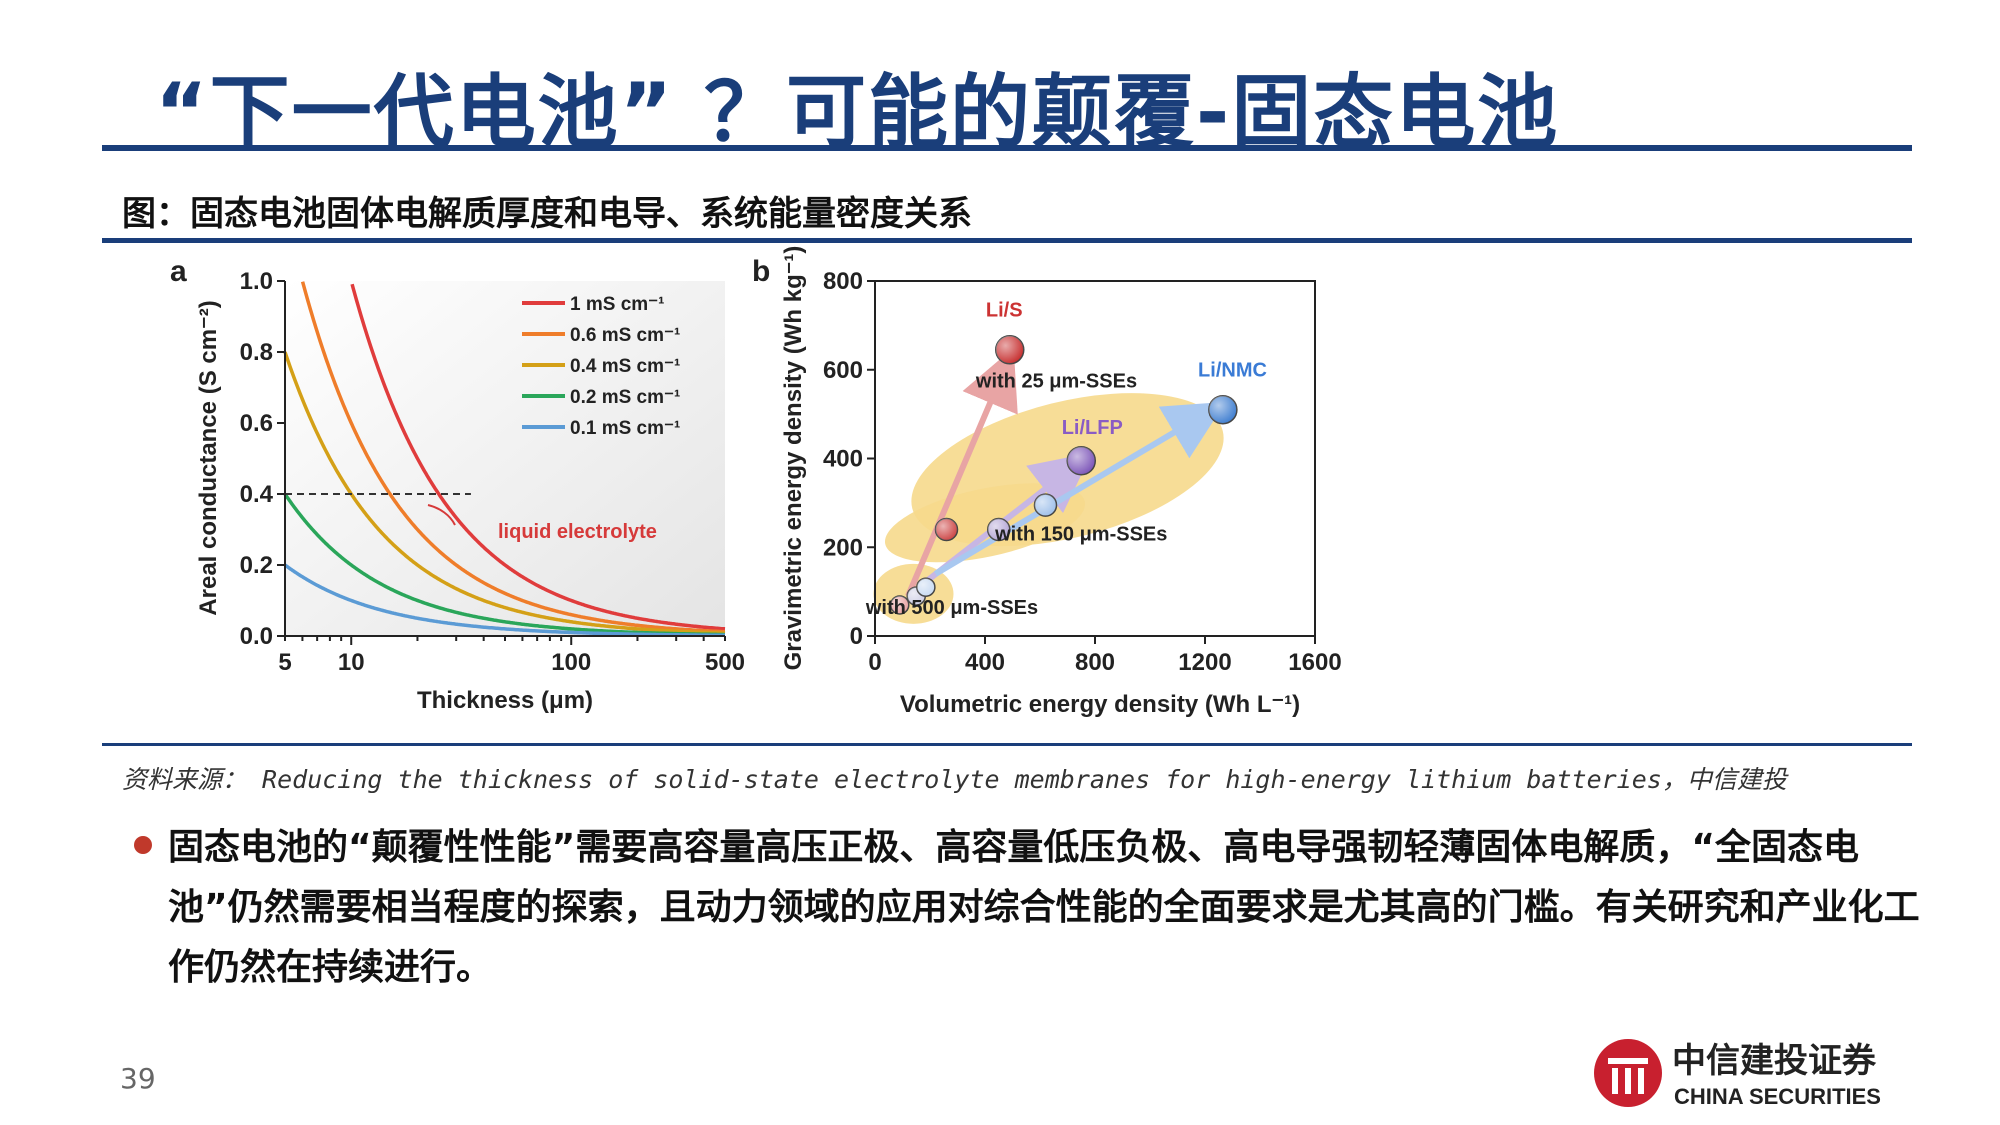 The height and width of the screenshot is (1125, 2000). I want to click on caption-underline, so click(1007, 240).